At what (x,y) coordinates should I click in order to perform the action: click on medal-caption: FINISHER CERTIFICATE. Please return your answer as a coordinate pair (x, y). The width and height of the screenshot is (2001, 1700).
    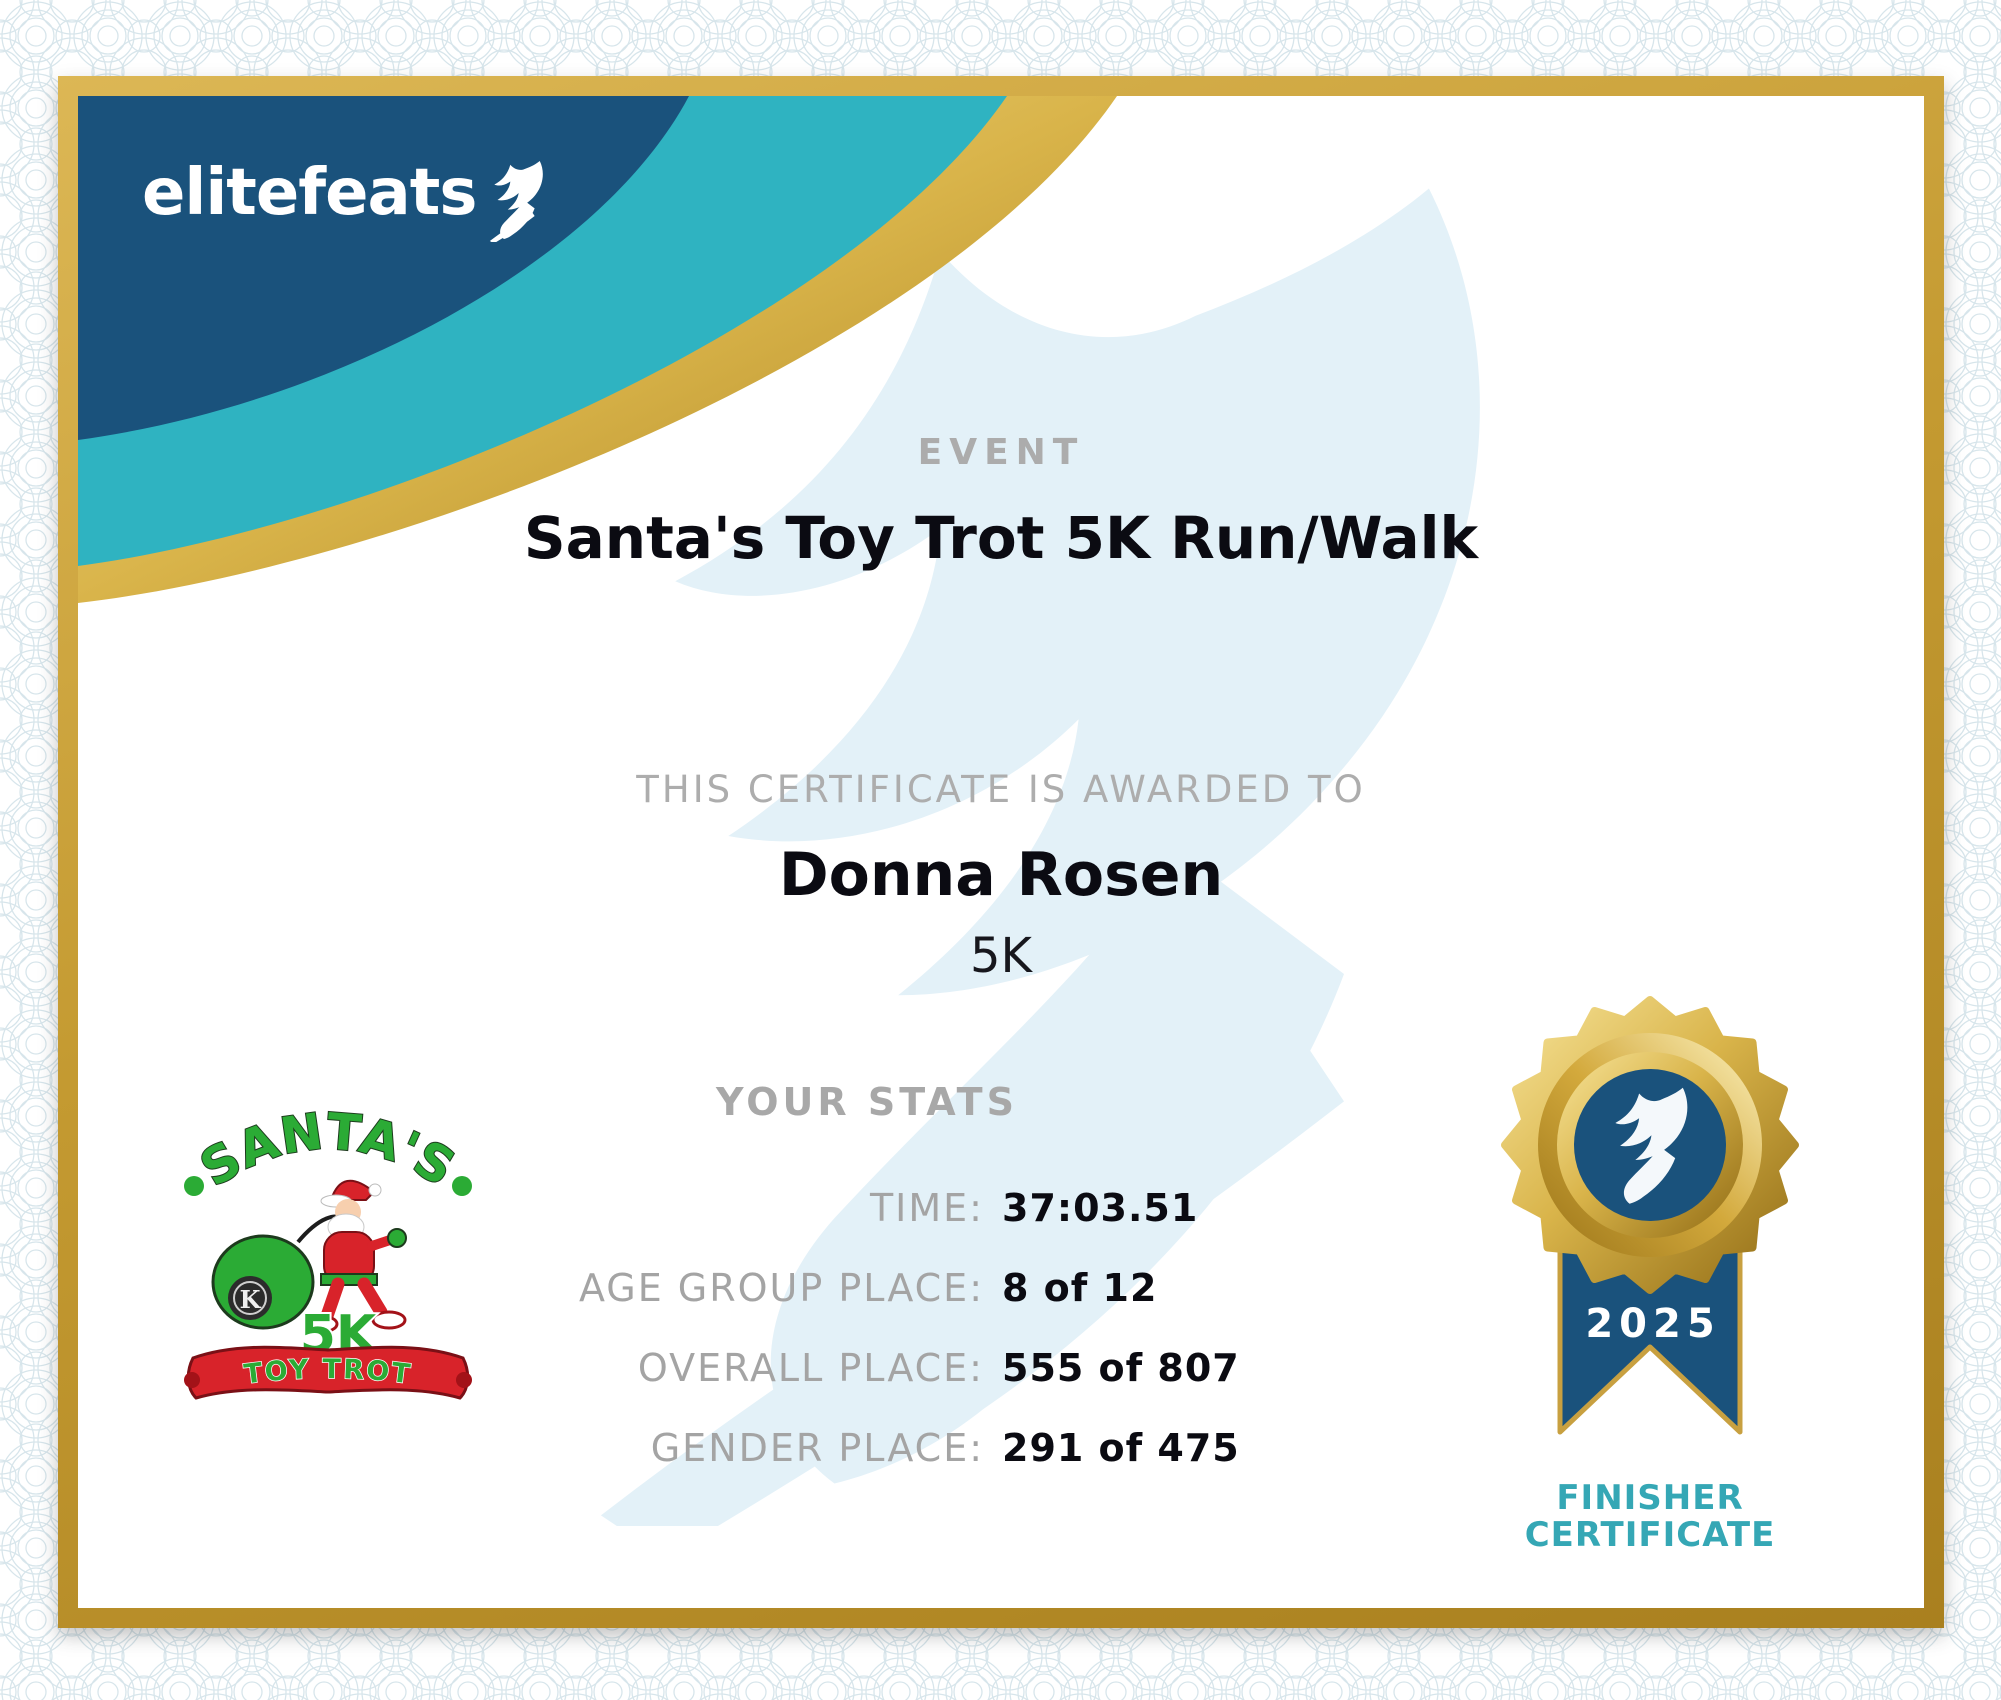
    Looking at the image, I should click on (1650, 1517).